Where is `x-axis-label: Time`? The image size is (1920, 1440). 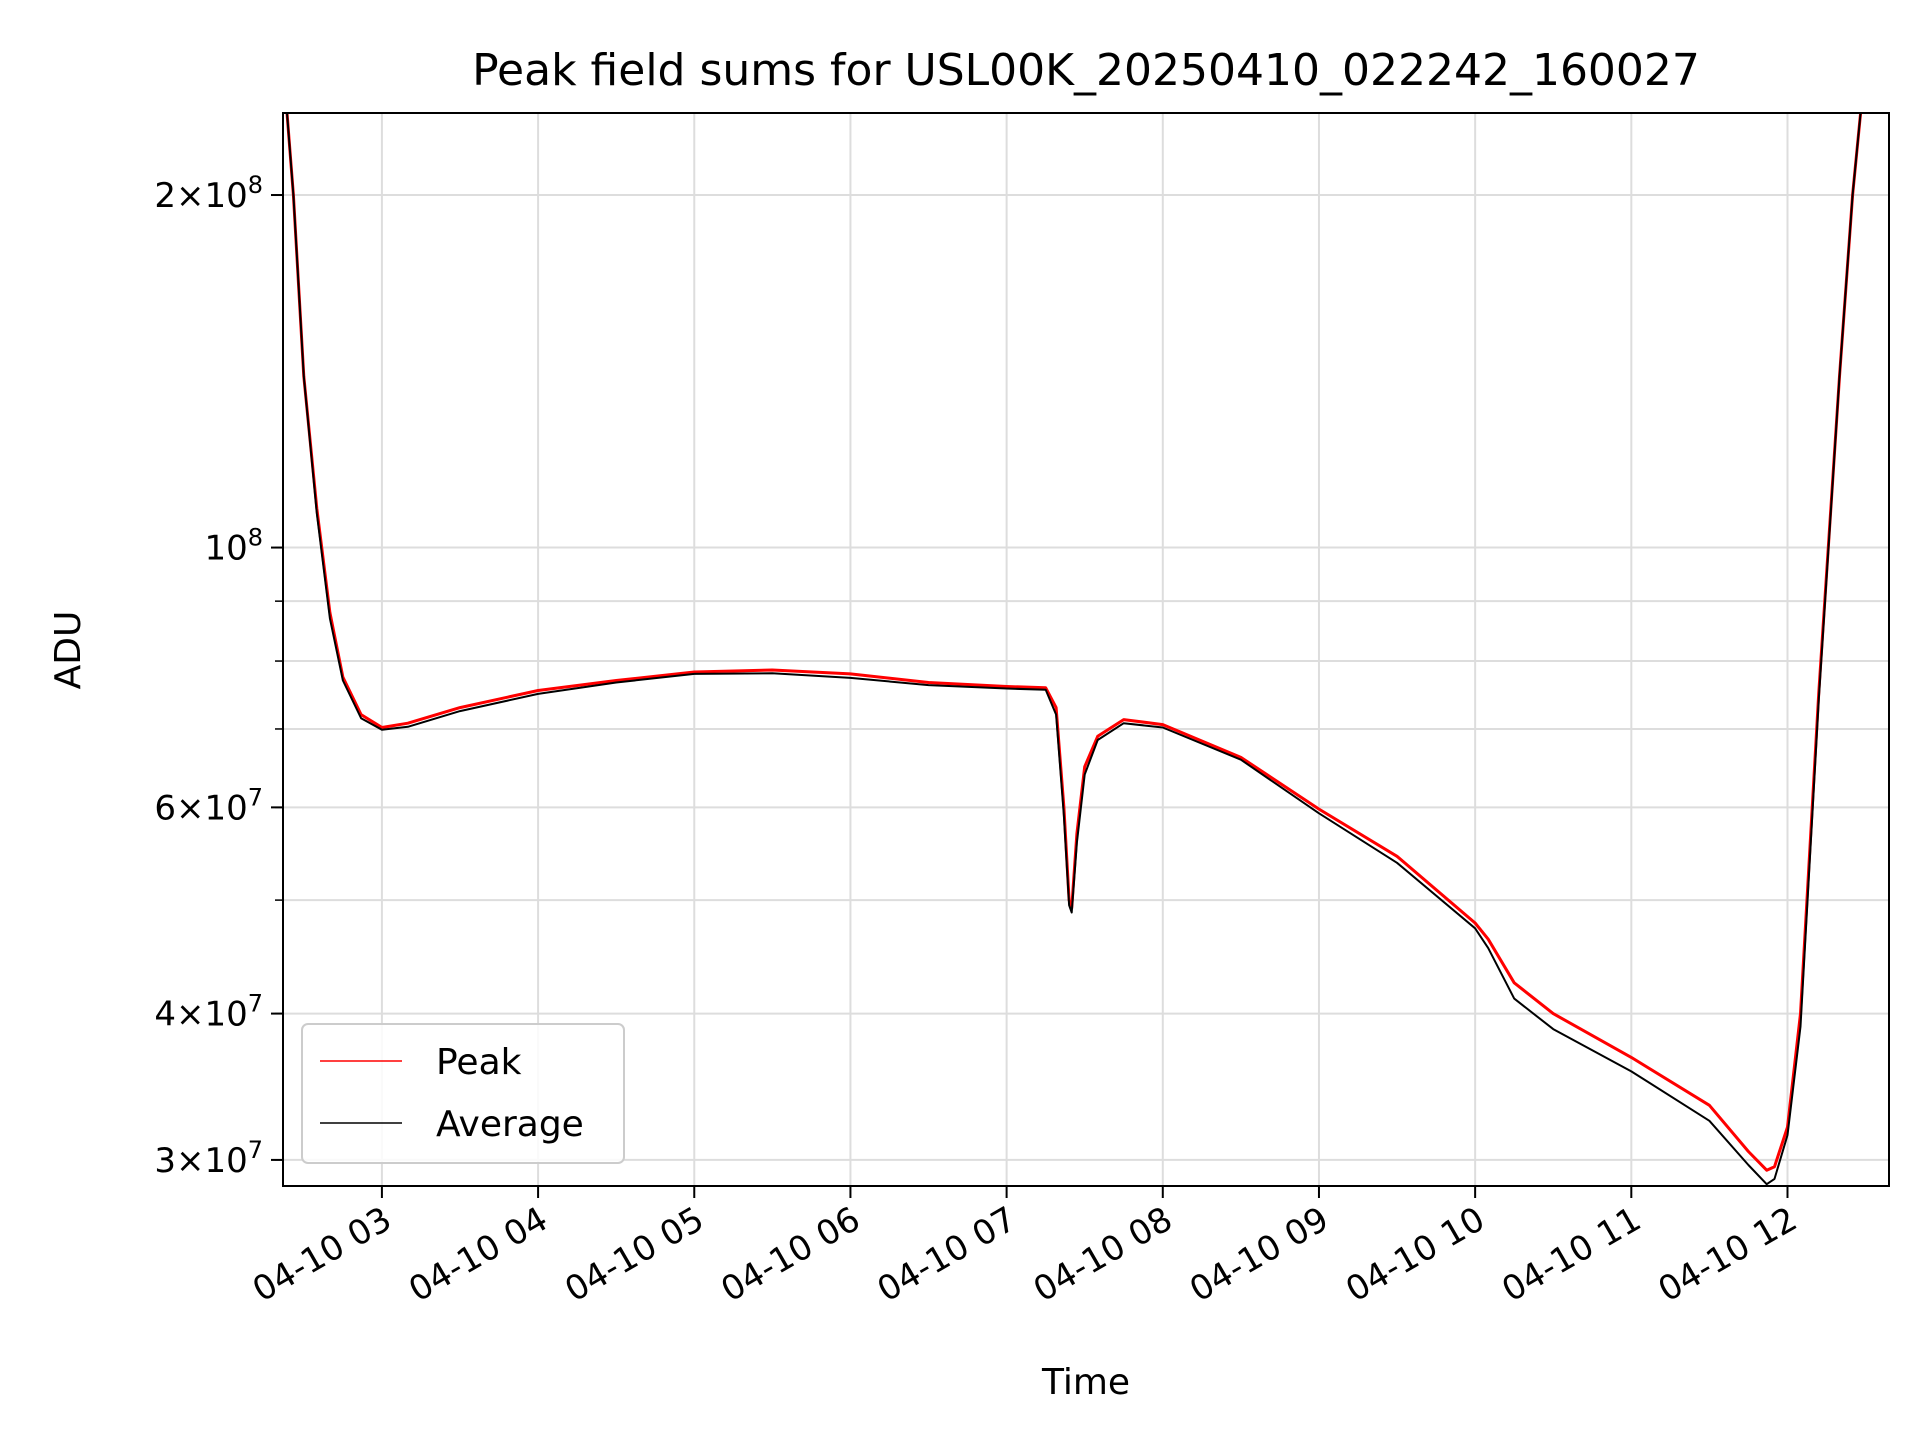 x-axis-label: Time is located at coordinates (1085, 1382).